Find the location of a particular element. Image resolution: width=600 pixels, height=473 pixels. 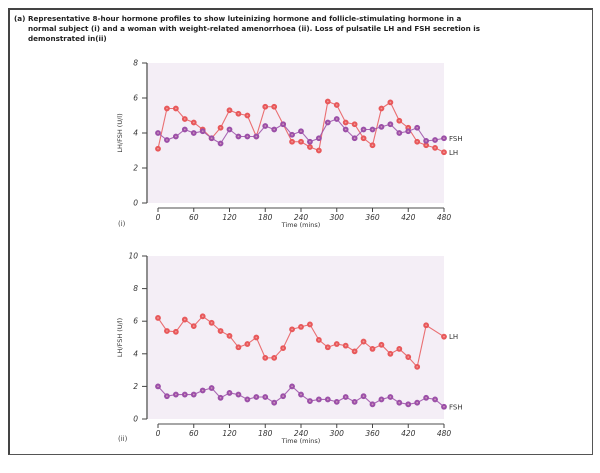

panel-label: (i) is located at coordinates (122, 224).